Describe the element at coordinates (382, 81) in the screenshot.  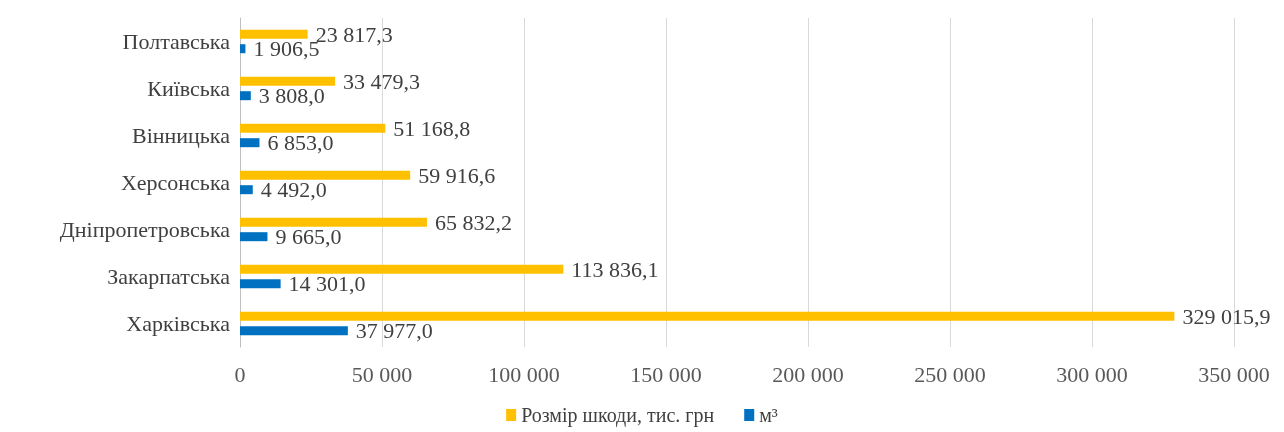
I see `data-label: 33 479,3` at that location.